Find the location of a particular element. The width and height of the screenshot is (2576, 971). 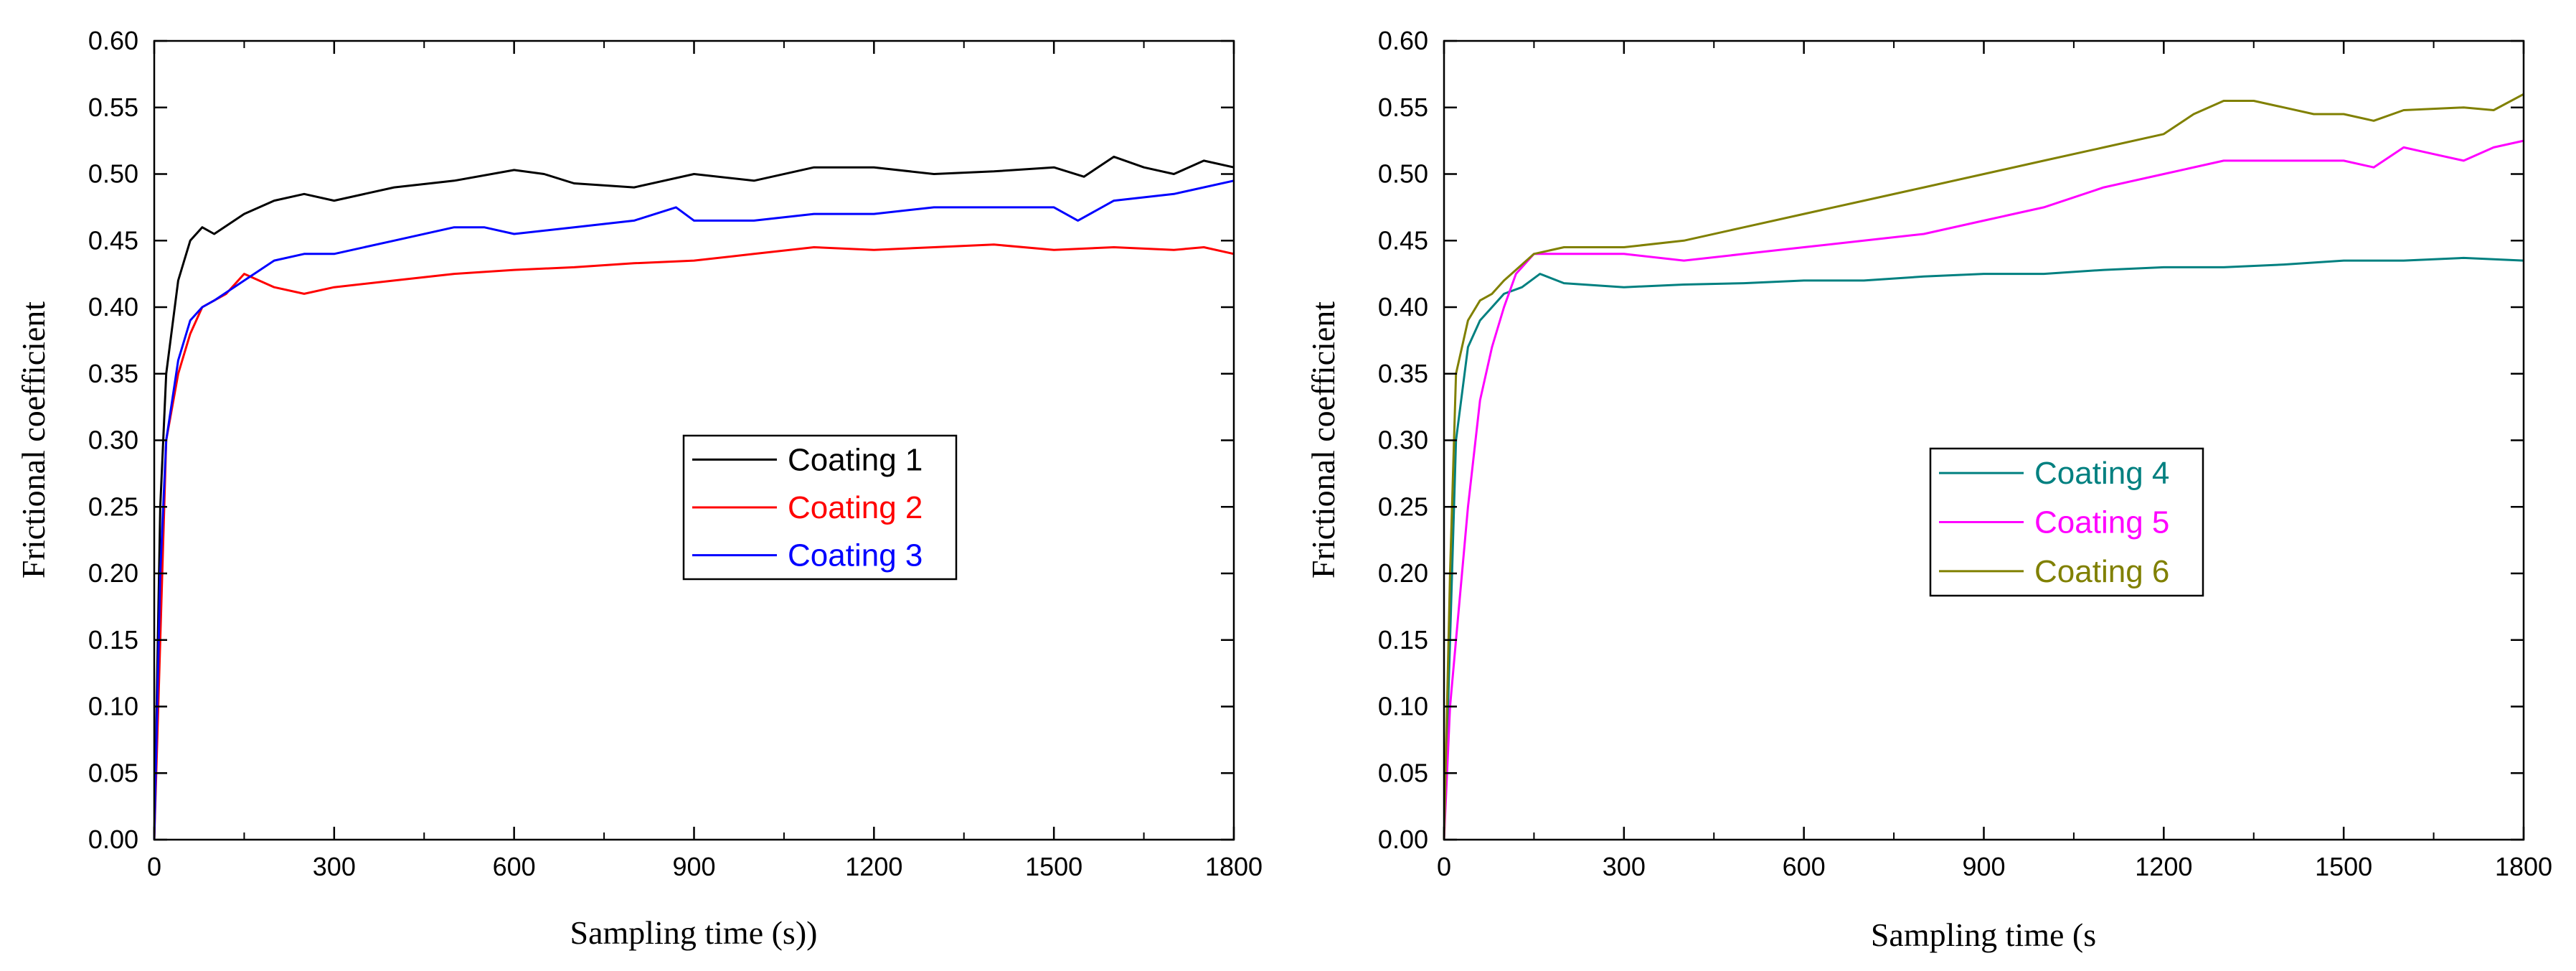

legend-label: Coating 2 is located at coordinates (855, 507).